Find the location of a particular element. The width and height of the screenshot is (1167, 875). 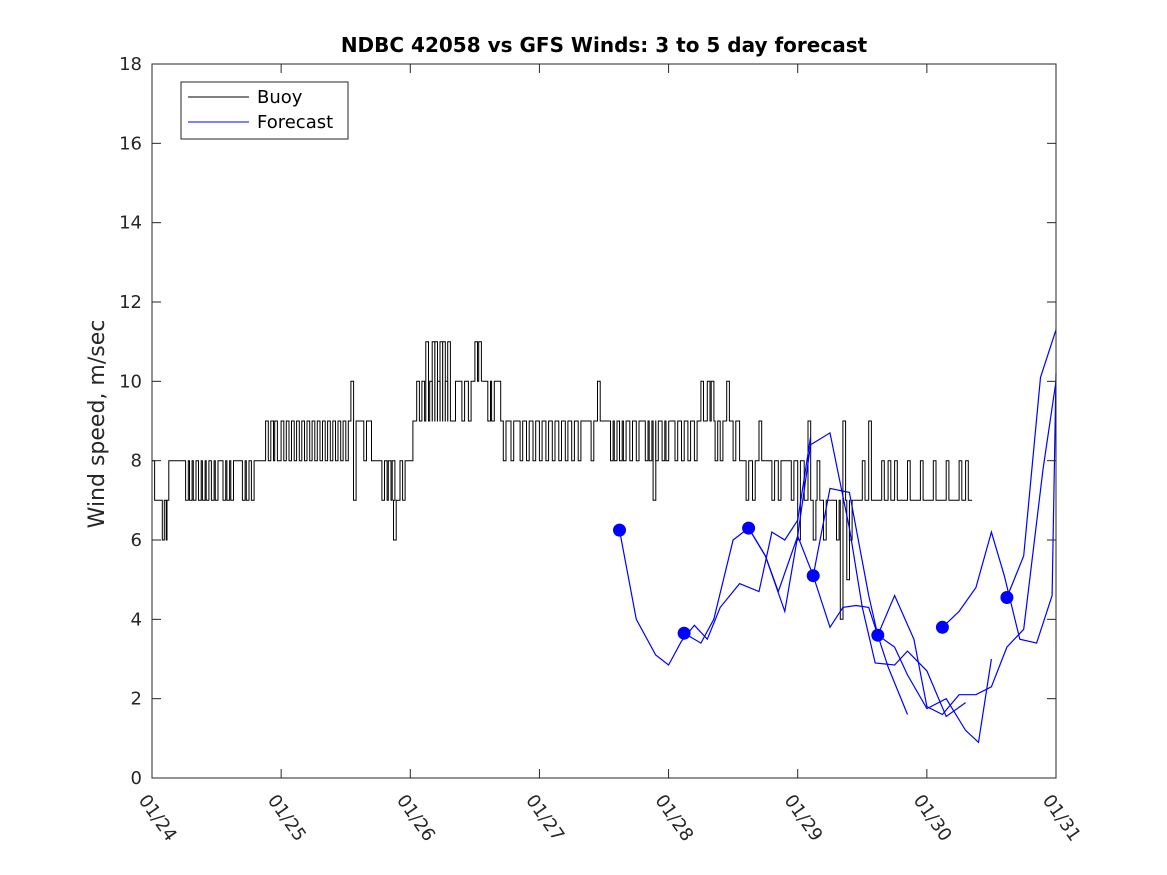

y-tick-label: 10 is located at coordinates (130, 381).